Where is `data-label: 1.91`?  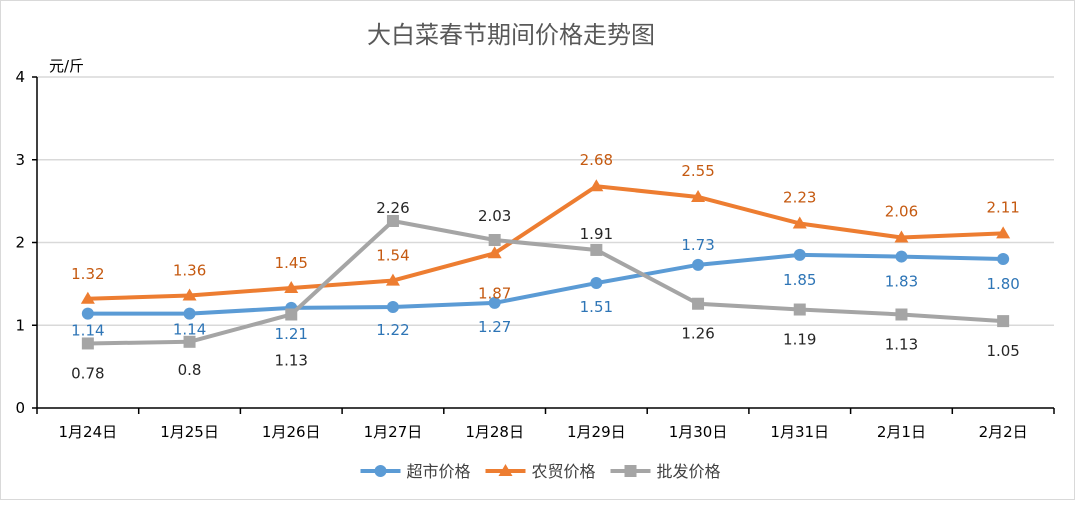
data-label: 1.91 is located at coordinates (596, 234).